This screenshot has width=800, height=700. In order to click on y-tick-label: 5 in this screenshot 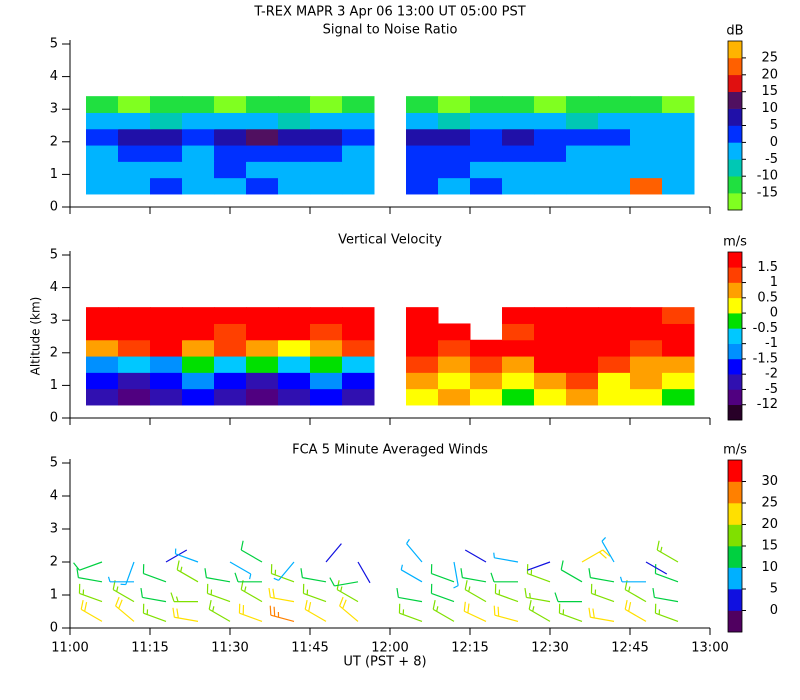, I will do `click(54, 463)`.